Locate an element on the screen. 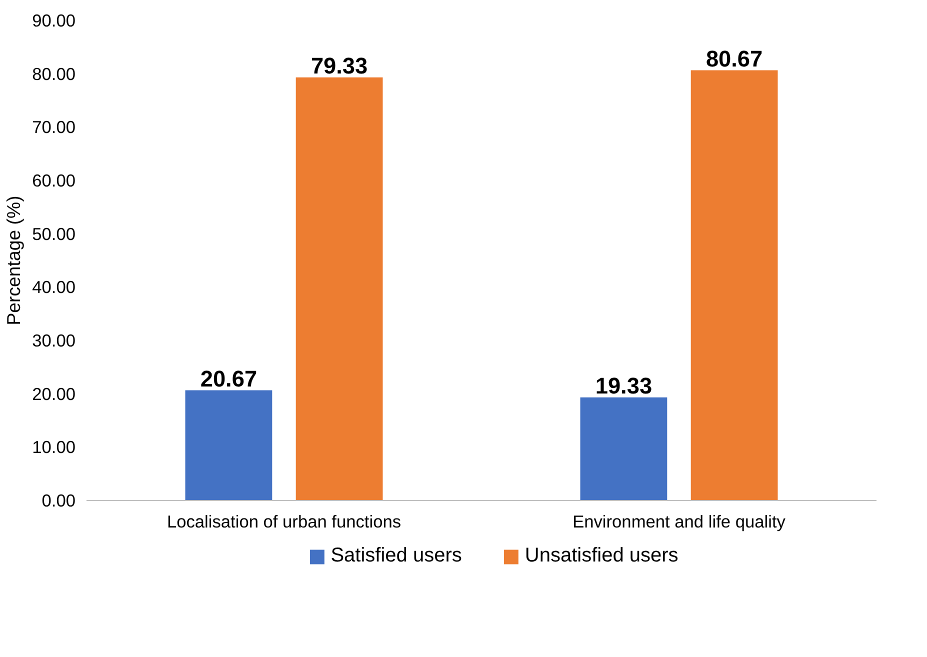 Image resolution: width=927 pixels, height=657 pixels. x-tick-label: Environment and life quality is located at coordinates (679, 522).